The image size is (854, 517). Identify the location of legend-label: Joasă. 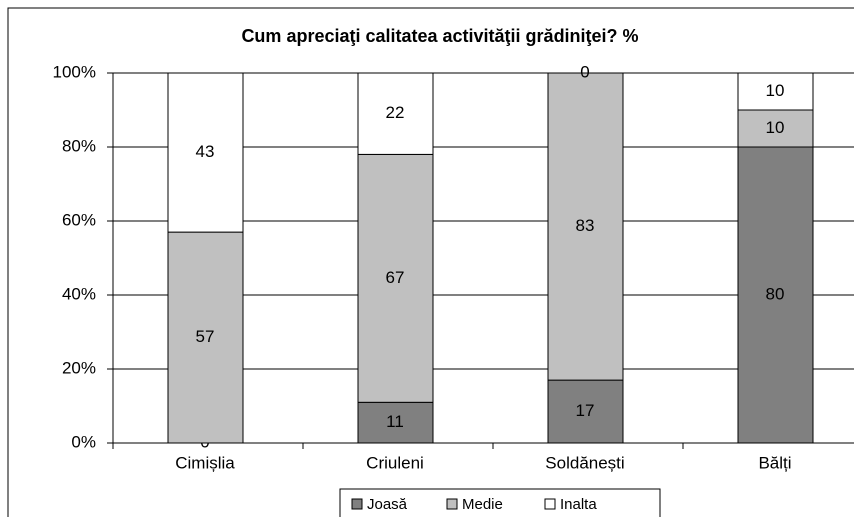
(387, 504).